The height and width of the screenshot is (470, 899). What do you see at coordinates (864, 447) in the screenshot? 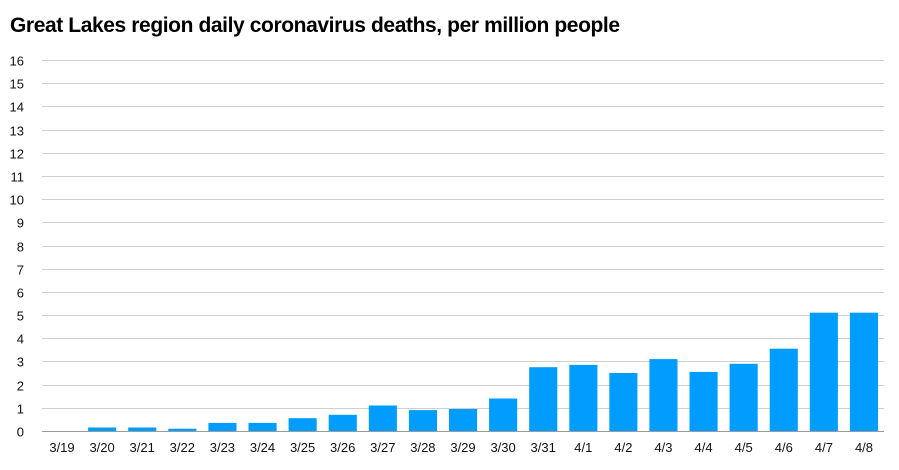
I see `x-tick-label: 4/8` at bounding box center [864, 447].